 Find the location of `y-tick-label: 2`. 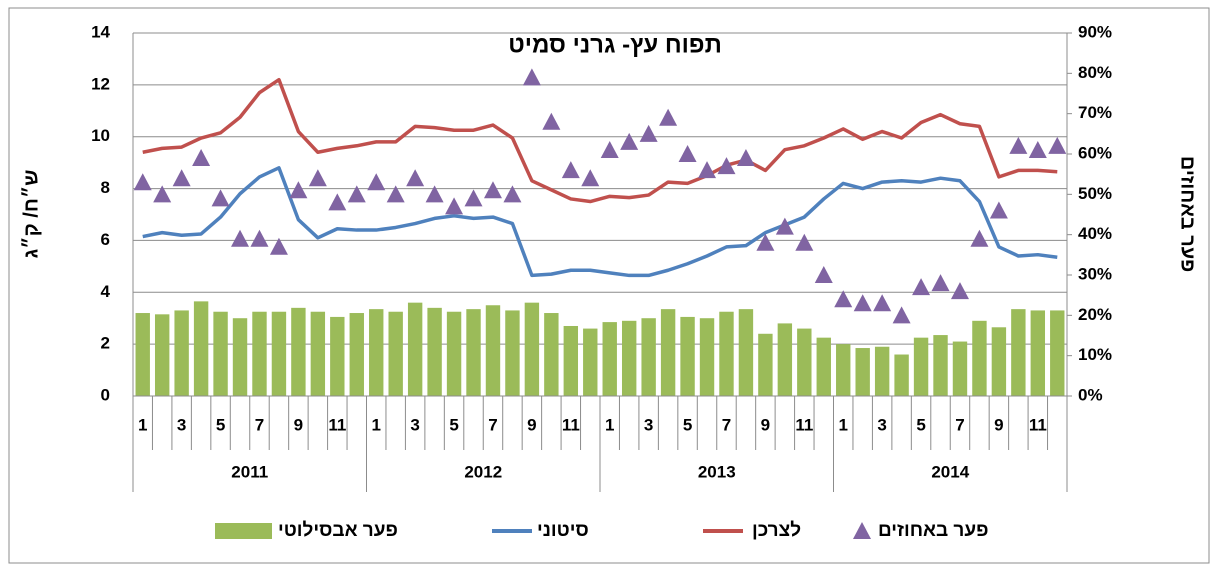

y-tick-label: 2 is located at coordinates (105, 343).